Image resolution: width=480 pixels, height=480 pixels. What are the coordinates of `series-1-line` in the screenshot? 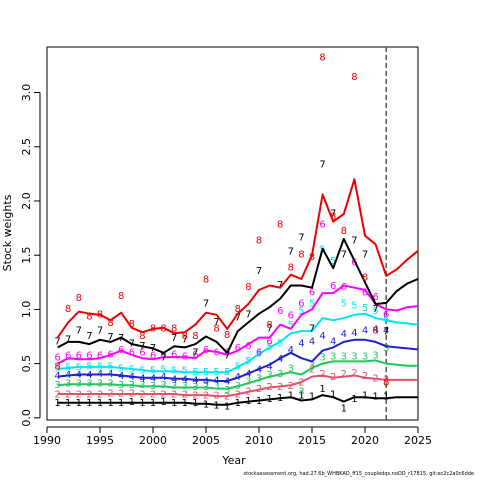 It's located at (237, 400).